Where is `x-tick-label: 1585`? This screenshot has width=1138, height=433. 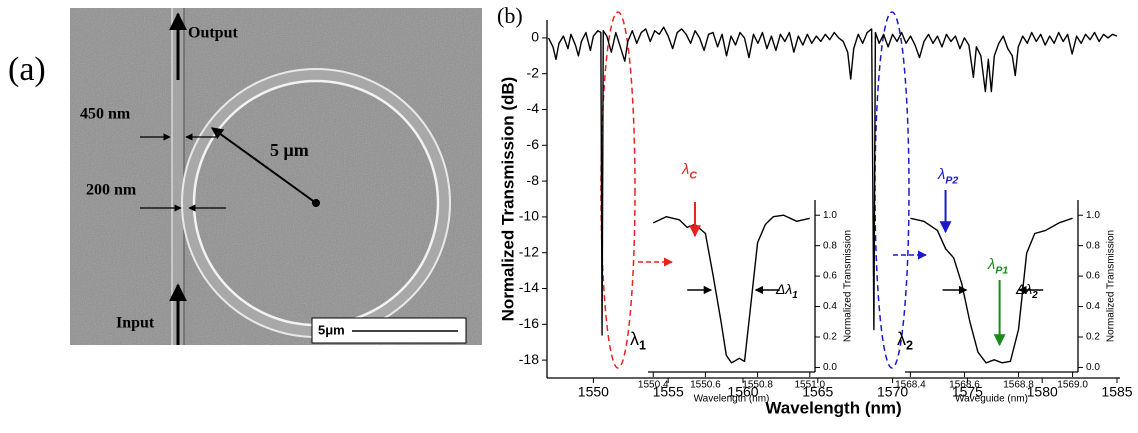
x-tick-label: 1585 is located at coordinates (1116, 392).